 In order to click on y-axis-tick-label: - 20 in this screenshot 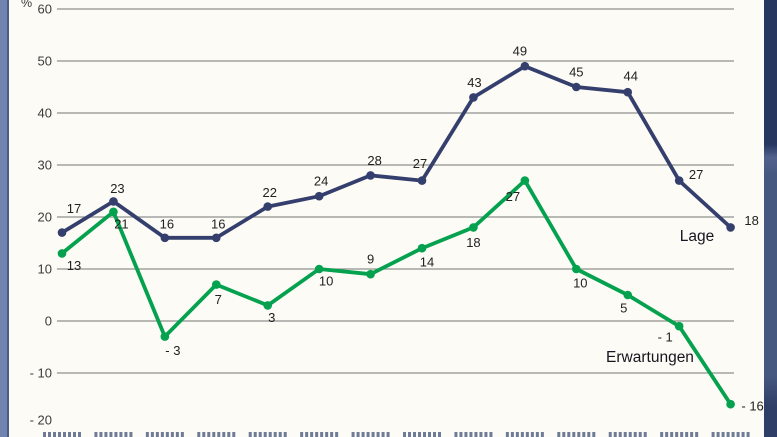, I will do `click(41, 420)`.